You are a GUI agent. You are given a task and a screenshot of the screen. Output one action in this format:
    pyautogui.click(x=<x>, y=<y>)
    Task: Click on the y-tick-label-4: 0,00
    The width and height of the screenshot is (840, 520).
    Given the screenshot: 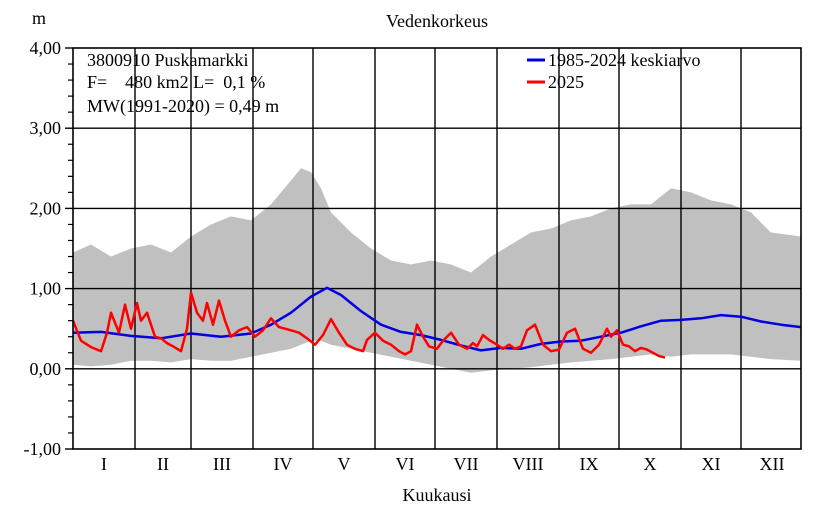 What is the action you would take?
    pyautogui.click(x=46, y=369)
    